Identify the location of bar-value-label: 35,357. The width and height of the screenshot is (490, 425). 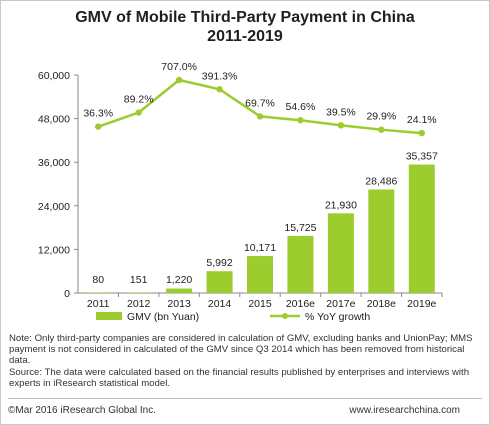
(422, 157).